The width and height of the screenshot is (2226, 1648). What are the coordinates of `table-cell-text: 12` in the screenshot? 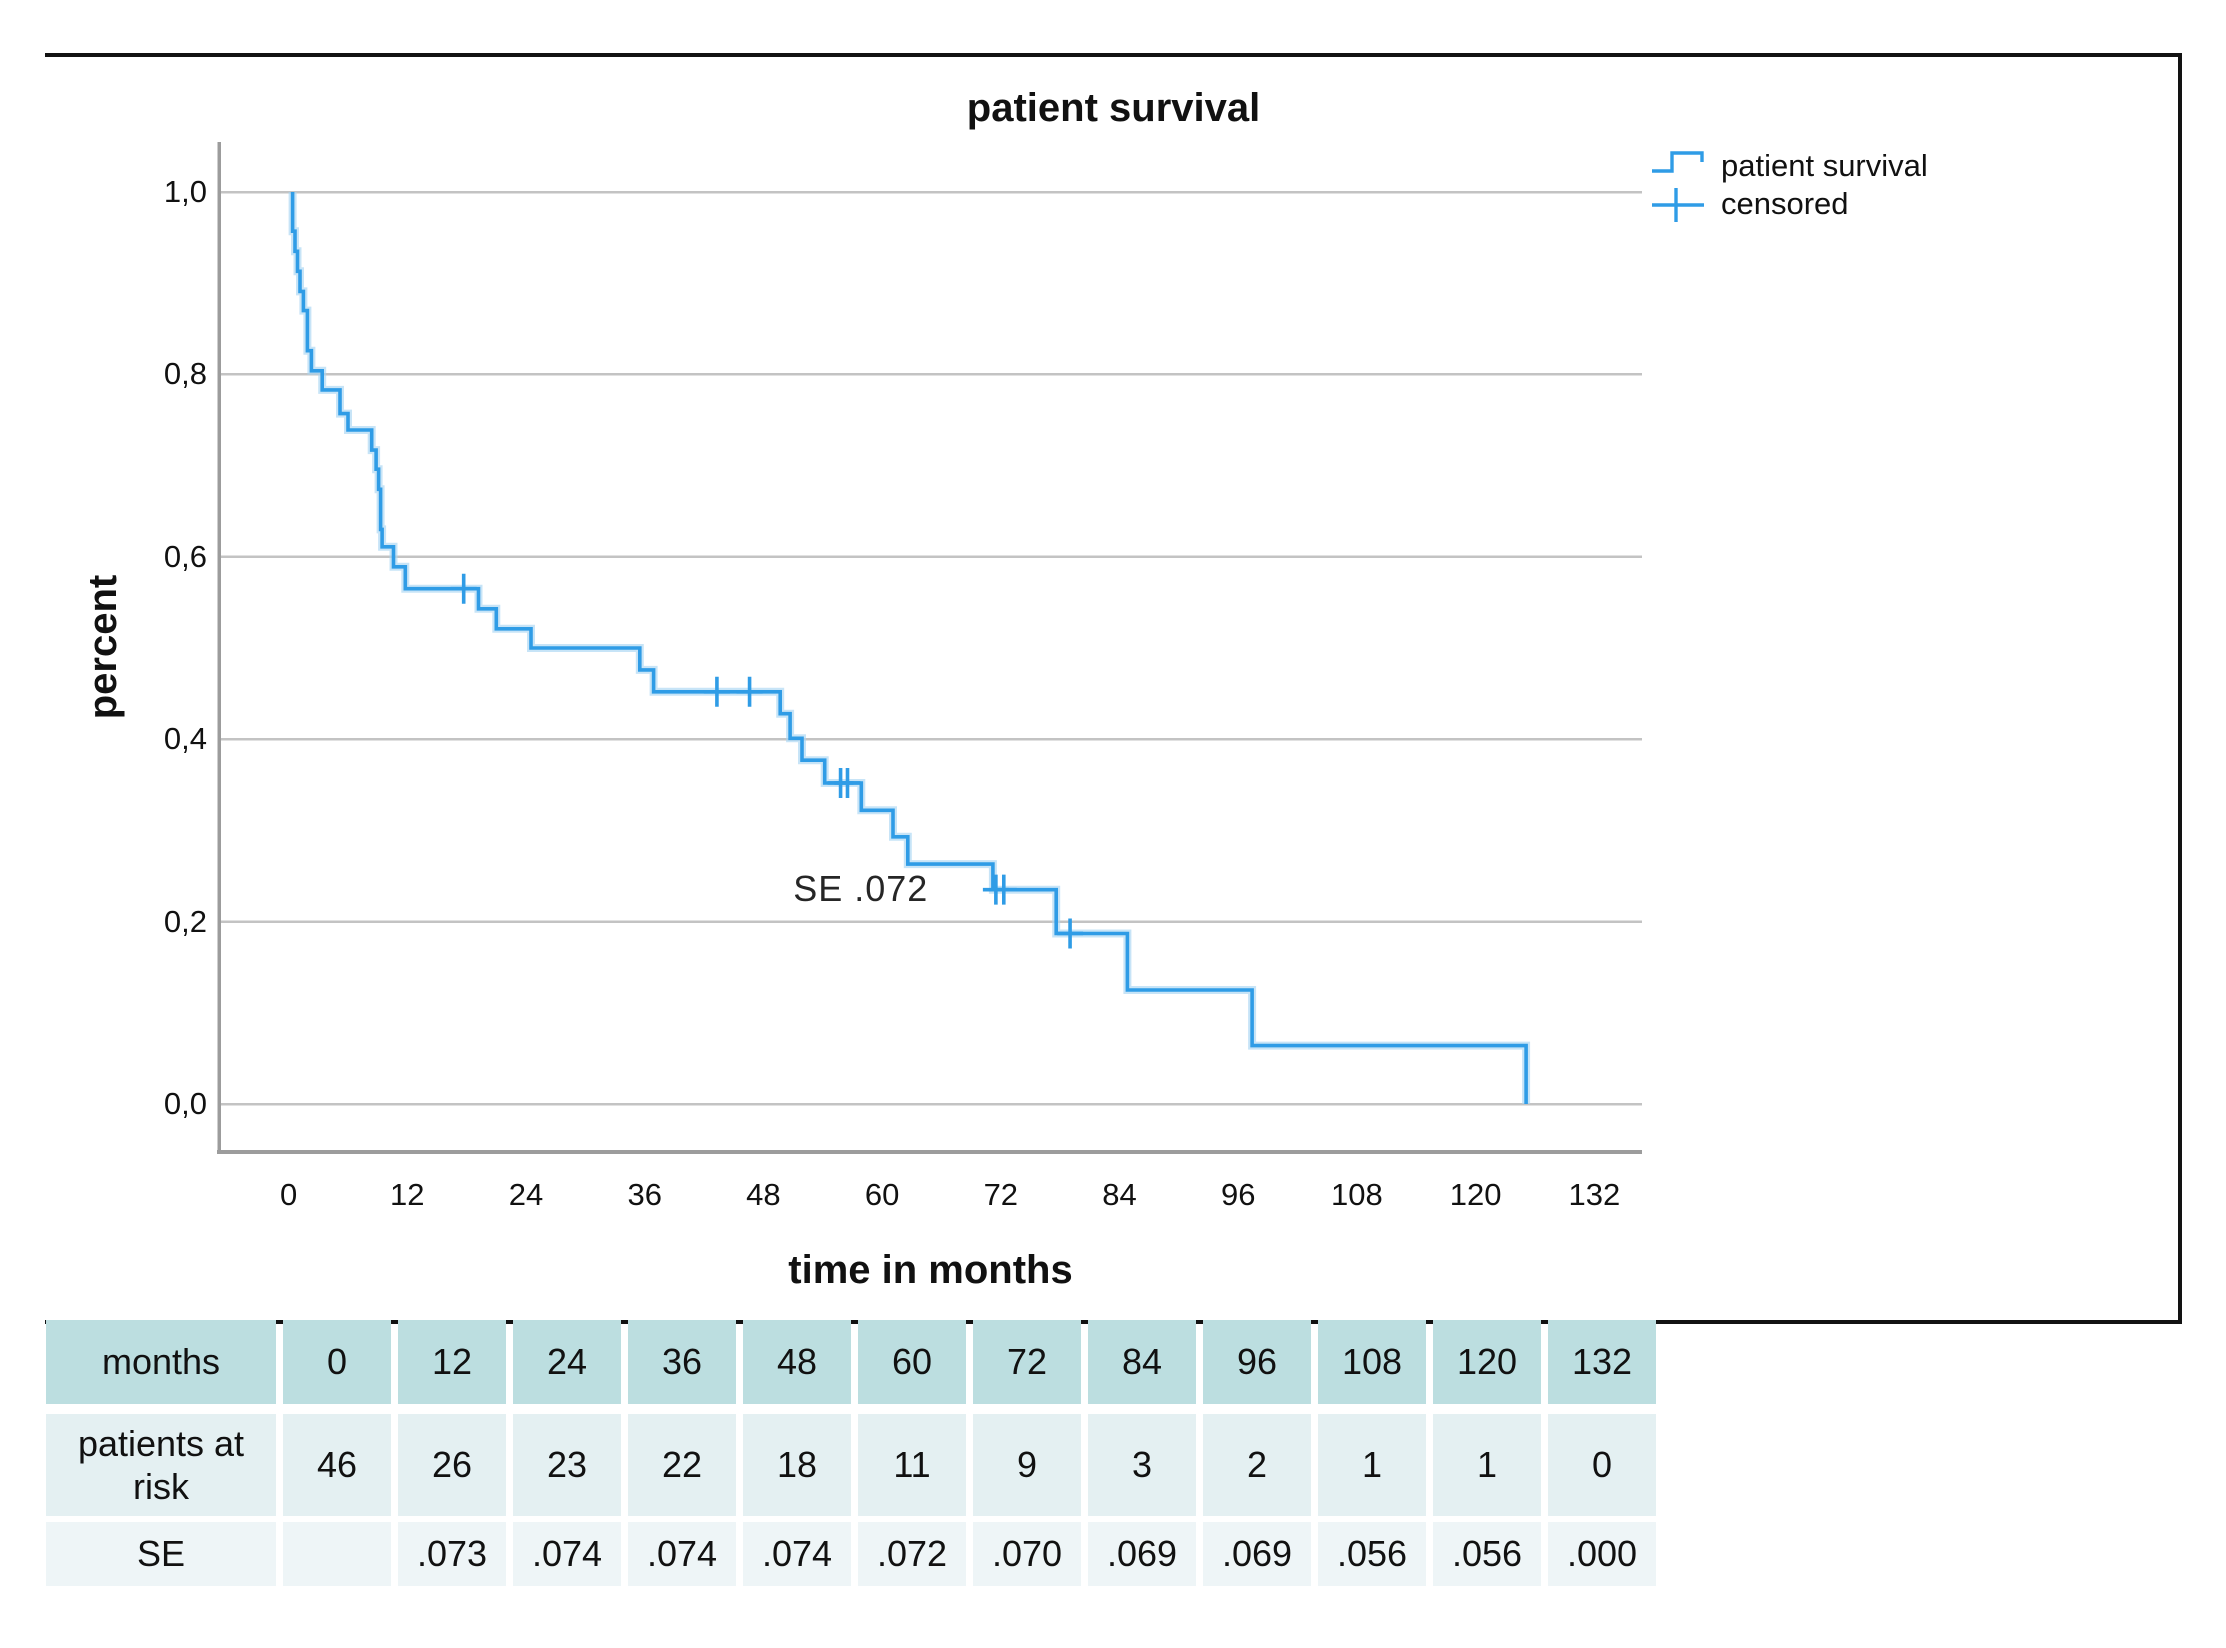 It's located at (452, 1362).